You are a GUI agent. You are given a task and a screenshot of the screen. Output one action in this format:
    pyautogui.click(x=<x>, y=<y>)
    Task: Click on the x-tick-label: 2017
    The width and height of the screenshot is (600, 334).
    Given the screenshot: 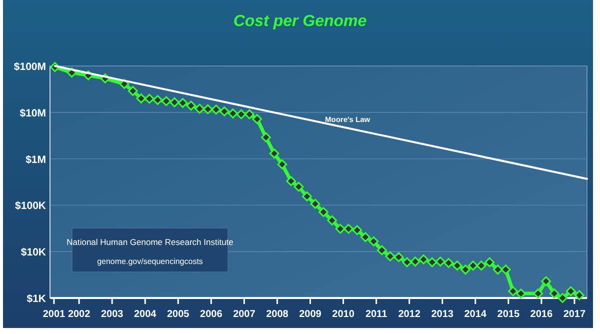 What is the action you would take?
    pyautogui.click(x=574, y=314)
    